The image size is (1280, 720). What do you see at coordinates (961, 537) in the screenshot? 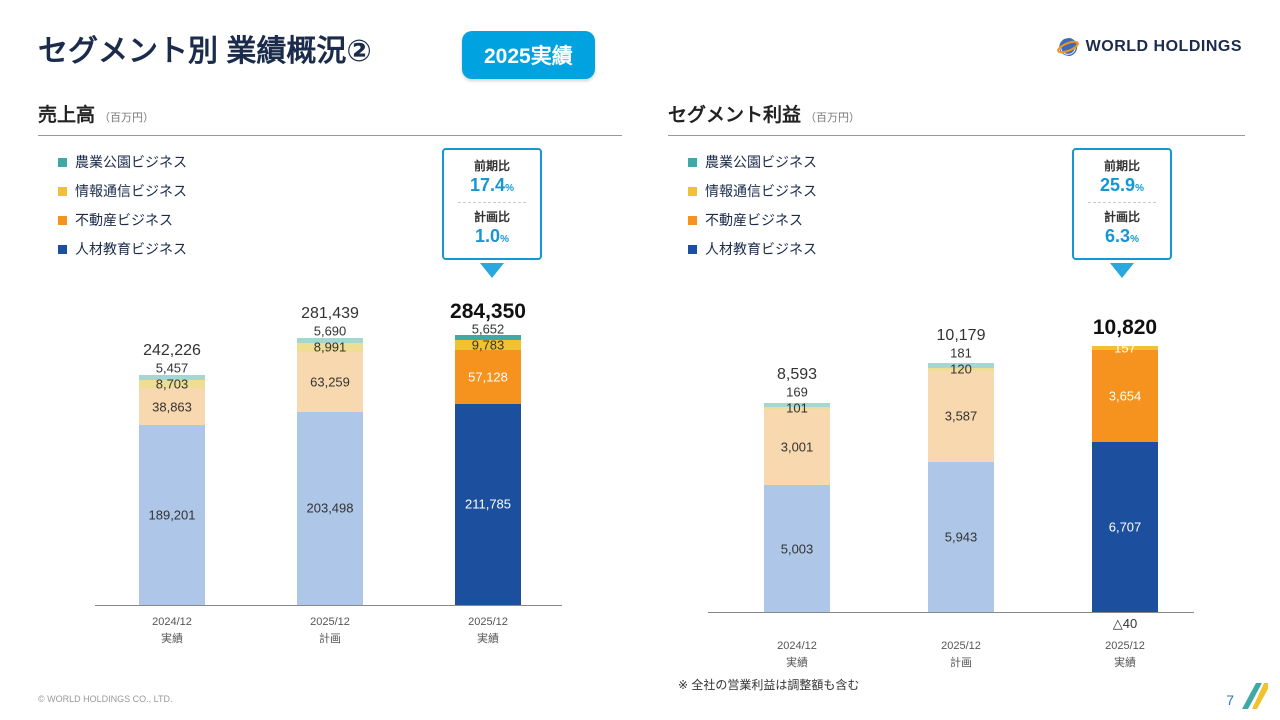
I see `segment-value-label: 5,943` at bounding box center [961, 537].